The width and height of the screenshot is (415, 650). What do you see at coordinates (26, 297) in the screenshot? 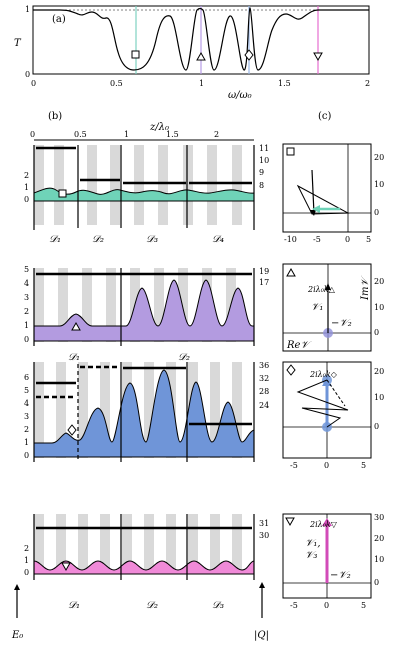
I see `row-2-ltick-3: 3` at bounding box center [26, 297].